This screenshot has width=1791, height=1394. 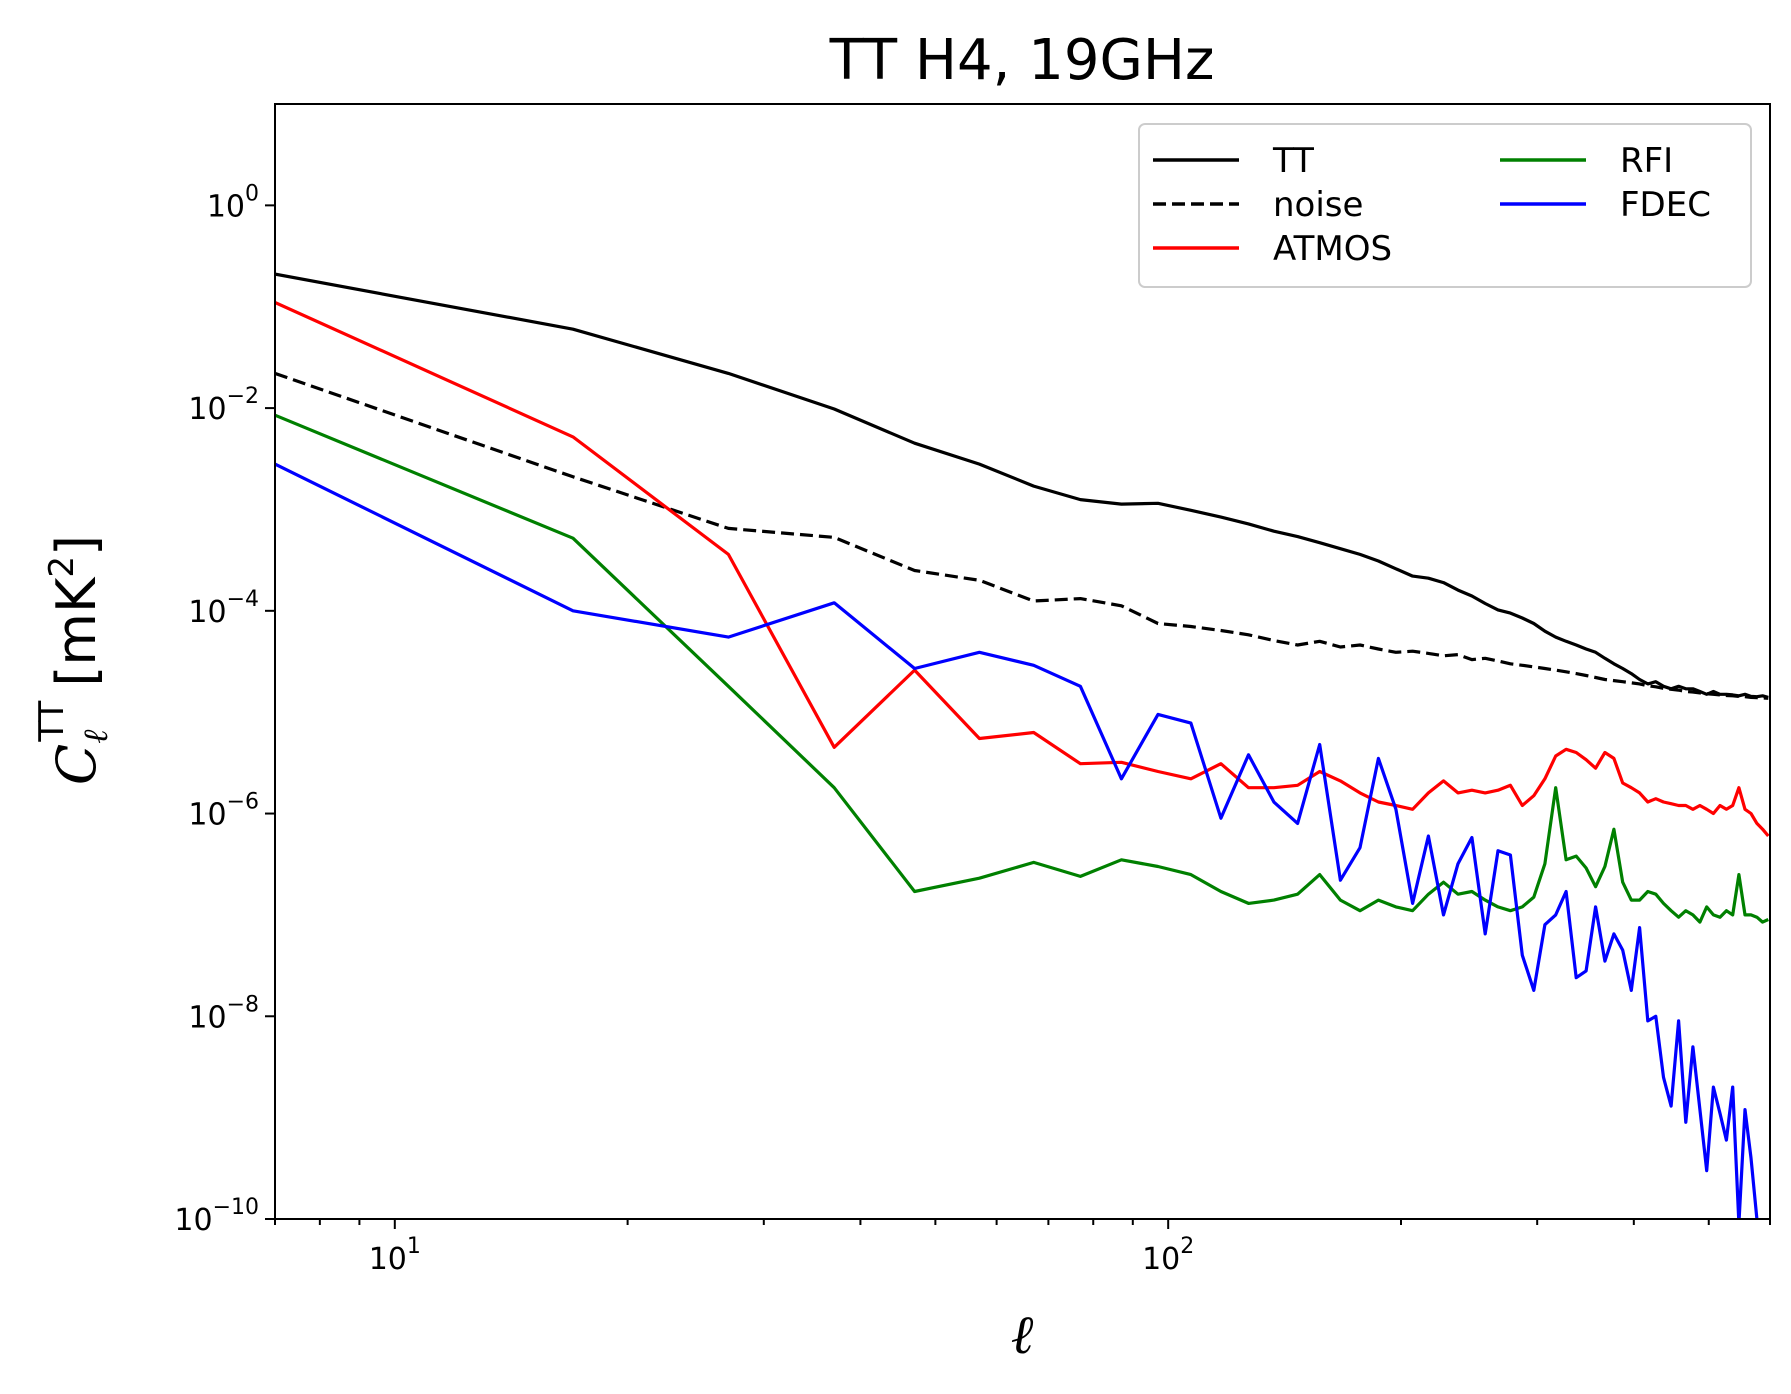 What do you see at coordinates (223, 405) in the screenshot?
I see `y-tick-label: 10⁻²` at bounding box center [223, 405].